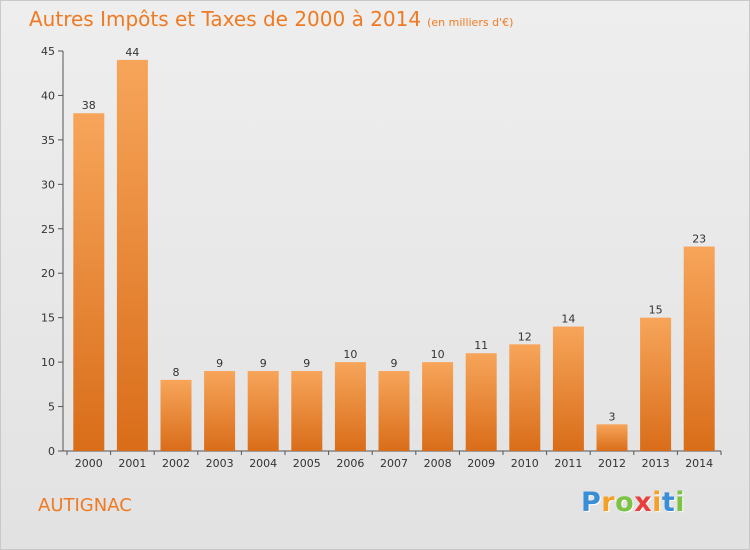 This screenshot has width=750, height=550. Describe the element at coordinates (394, 411) in the screenshot. I see `bar-2007` at that location.